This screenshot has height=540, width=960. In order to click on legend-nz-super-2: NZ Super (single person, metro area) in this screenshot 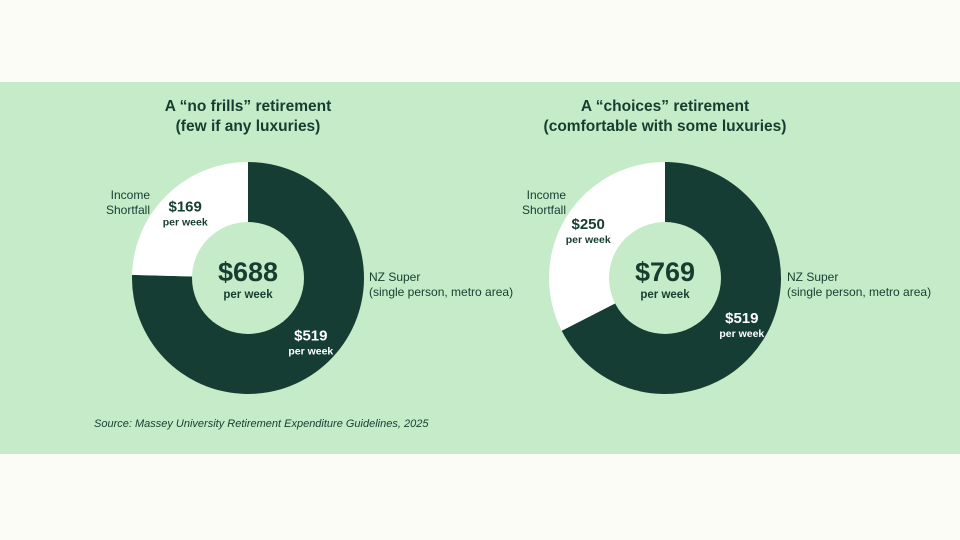, I will do `click(859, 285)`.